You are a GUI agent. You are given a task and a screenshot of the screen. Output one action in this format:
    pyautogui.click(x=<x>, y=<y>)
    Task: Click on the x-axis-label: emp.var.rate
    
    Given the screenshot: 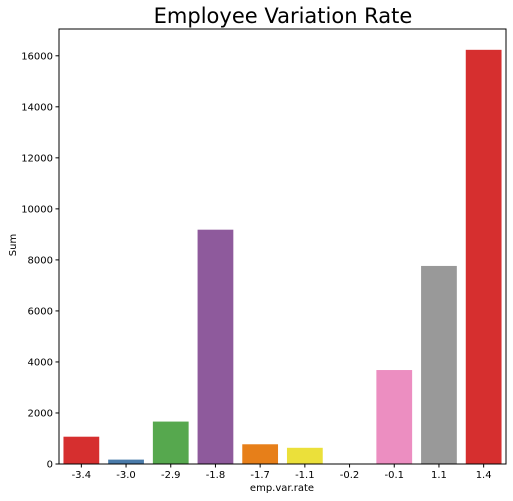 What is the action you would take?
    pyautogui.click(x=282, y=488)
    